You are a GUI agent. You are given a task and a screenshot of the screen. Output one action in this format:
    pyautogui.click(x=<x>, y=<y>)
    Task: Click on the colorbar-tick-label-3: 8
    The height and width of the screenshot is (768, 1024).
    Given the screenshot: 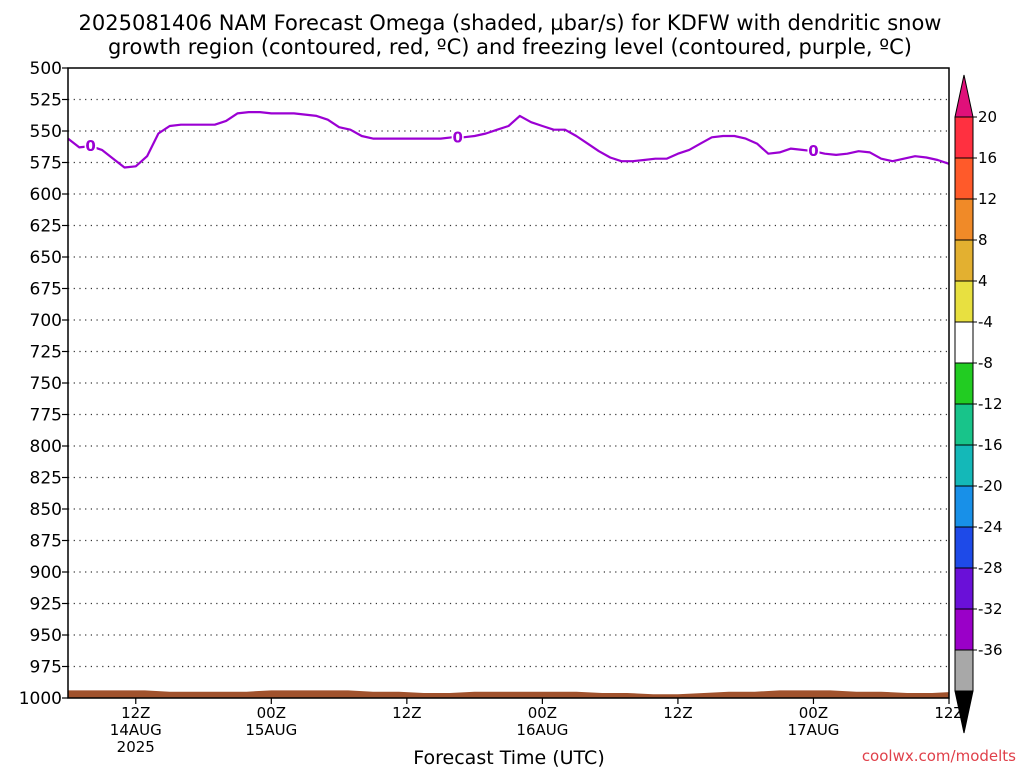 What is the action you would take?
    pyautogui.click(x=983, y=240)
    